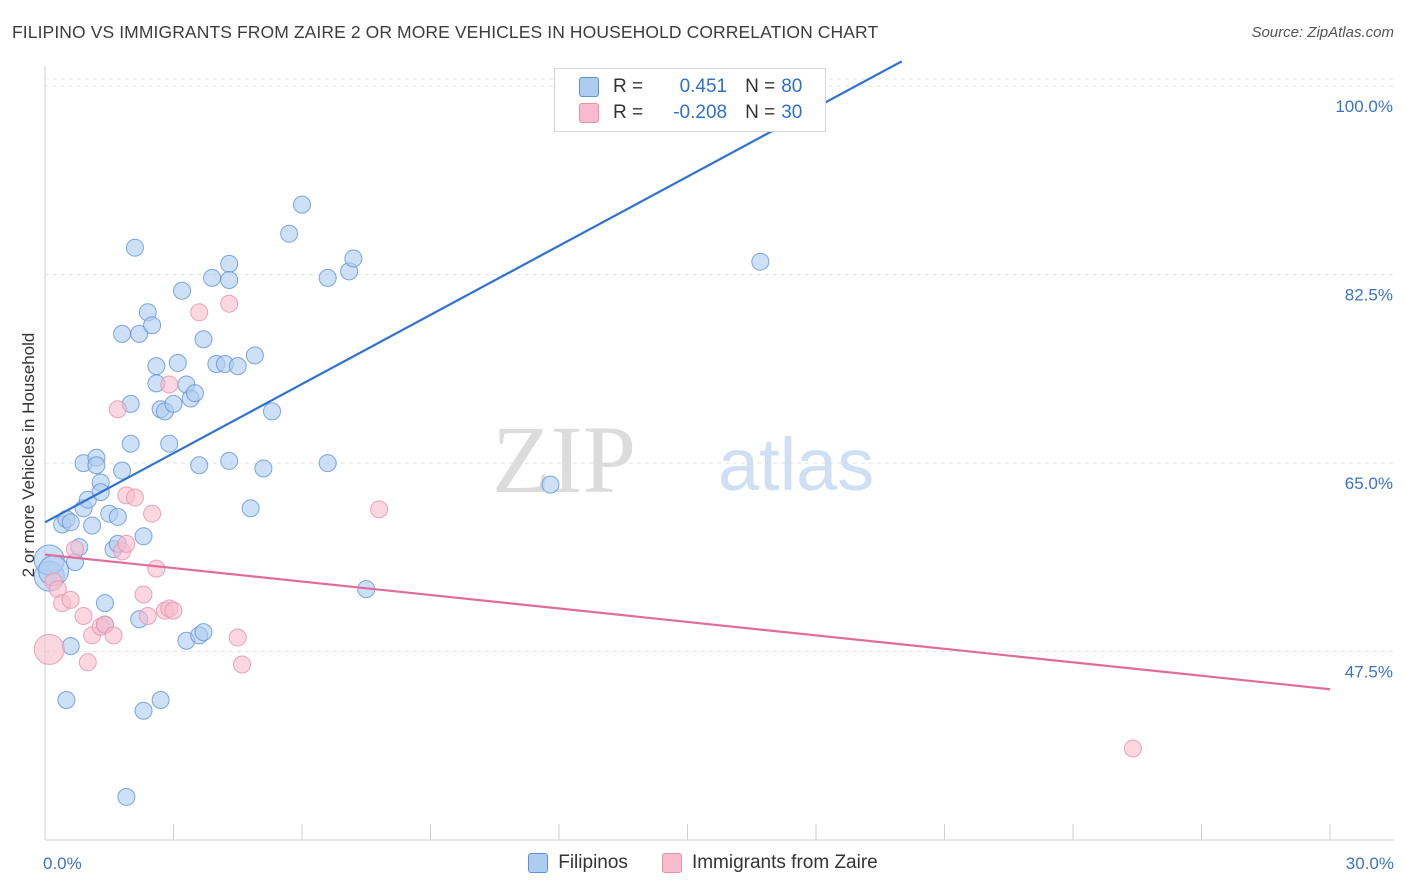  What do you see at coordinates (564, 459) in the screenshot?
I see `watermark-zip: ZIP` at bounding box center [564, 459].